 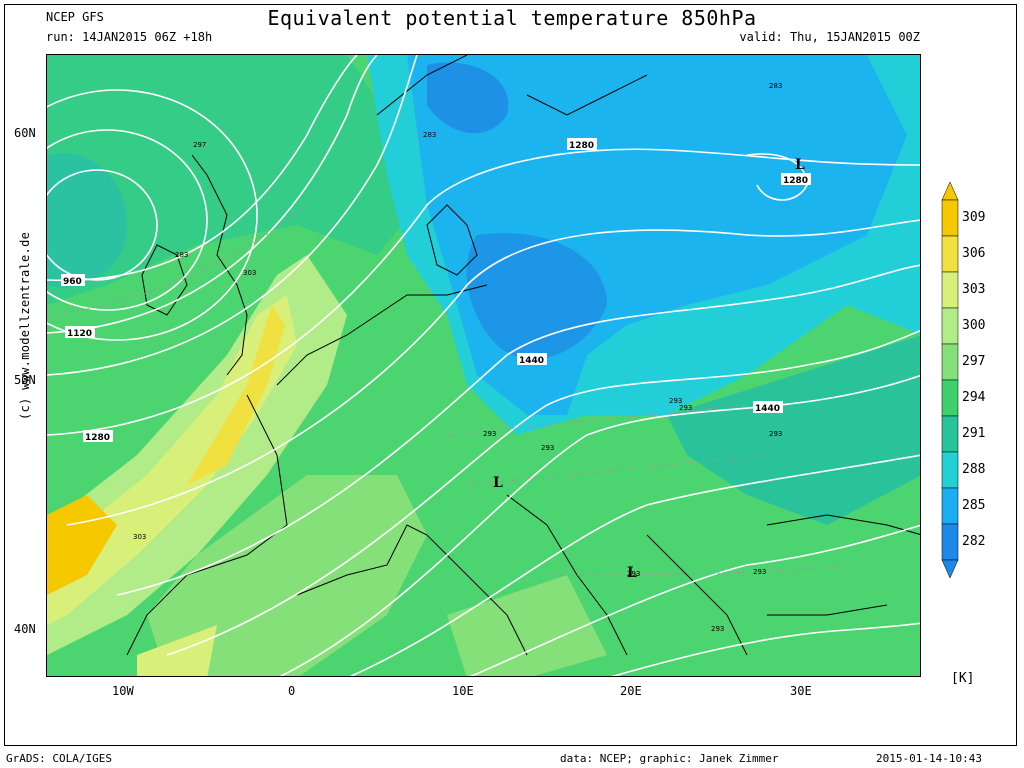 What do you see at coordinates (587, 95) in the screenshot?
I see `coast-baltic` at bounding box center [587, 95].